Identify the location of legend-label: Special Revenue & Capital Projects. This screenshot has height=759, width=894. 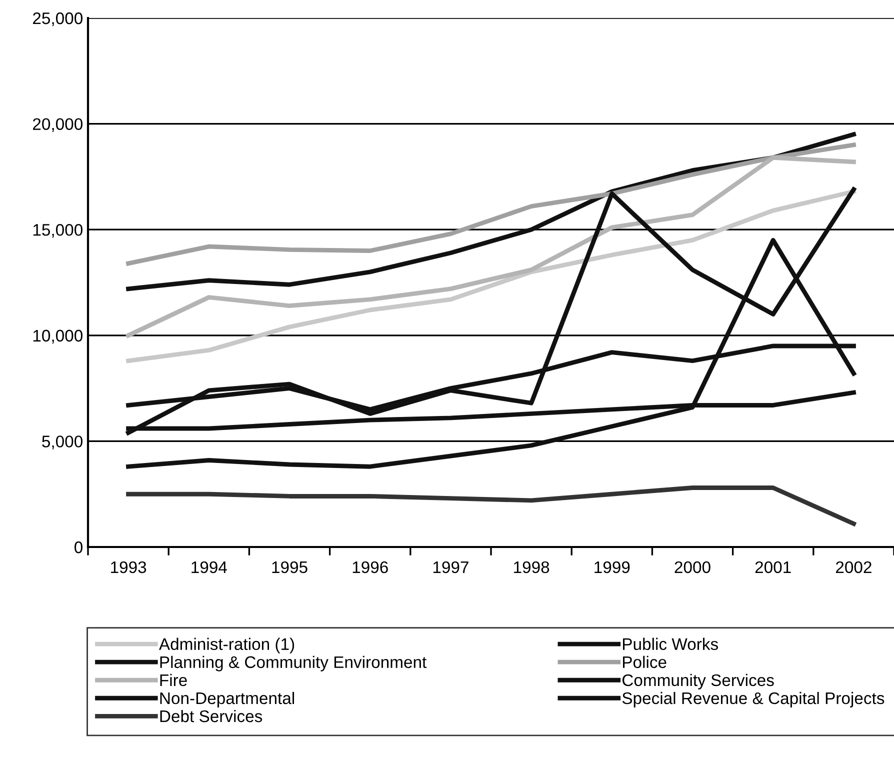
(753, 700).